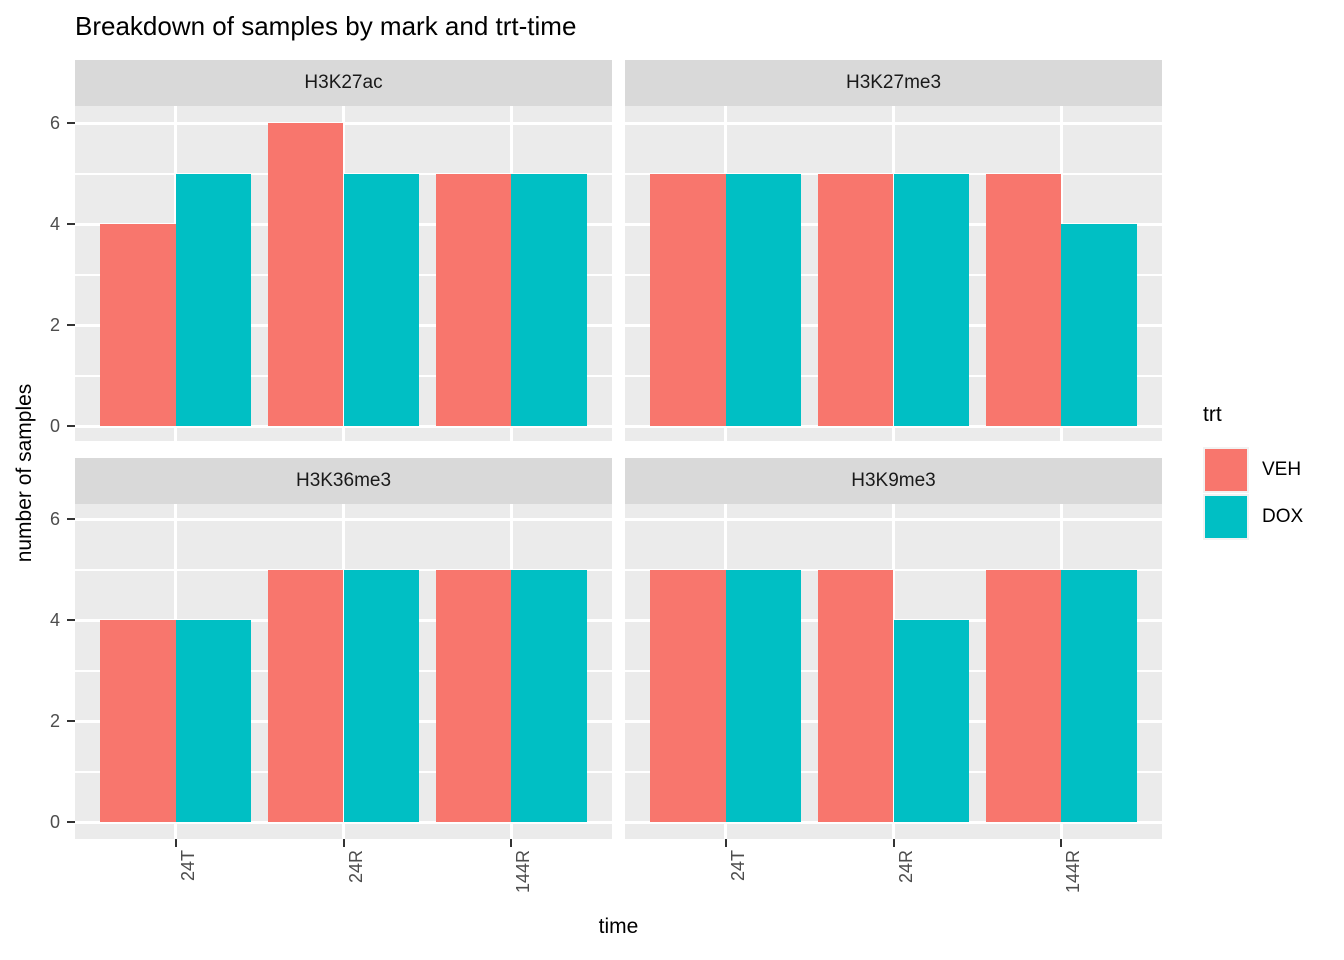  I want to click on bar-H3K27ac-24R-VEH, so click(306, 274).